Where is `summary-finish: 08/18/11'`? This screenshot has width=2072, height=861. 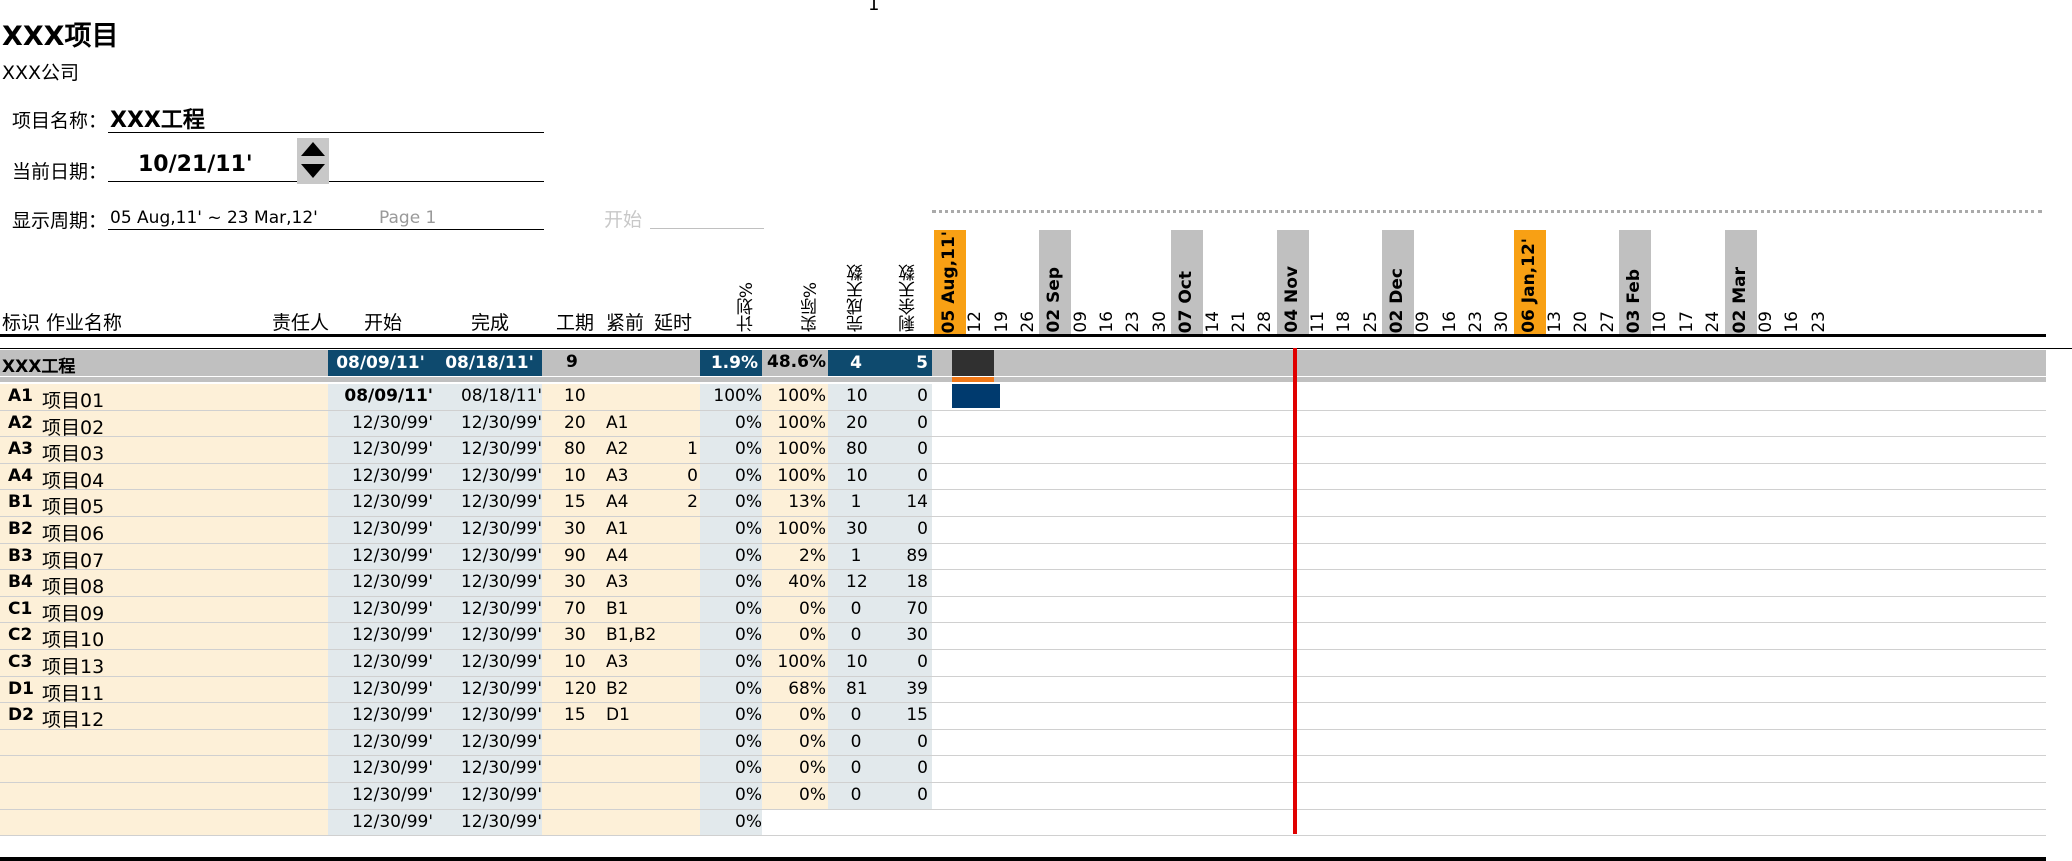
summary-finish: 08/18/11' is located at coordinates (489, 363).